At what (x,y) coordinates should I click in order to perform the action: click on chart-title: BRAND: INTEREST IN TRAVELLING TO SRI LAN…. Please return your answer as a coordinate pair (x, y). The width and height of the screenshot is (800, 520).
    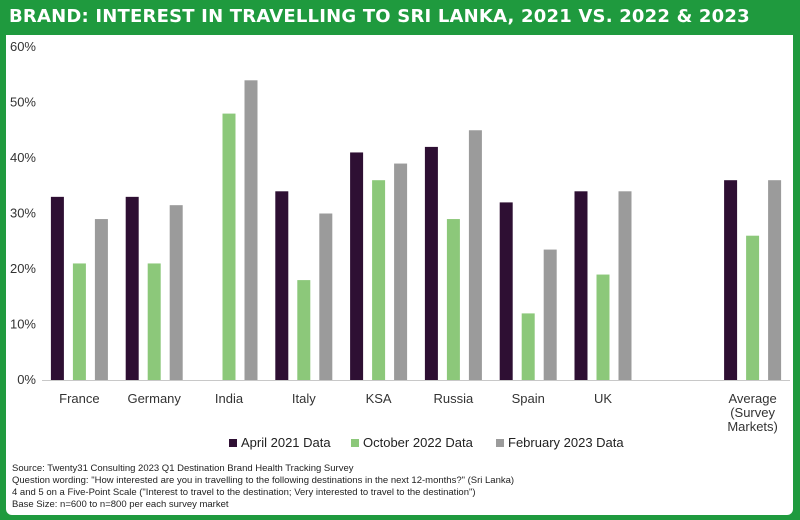
    Looking at the image, I should click on (379, 16).